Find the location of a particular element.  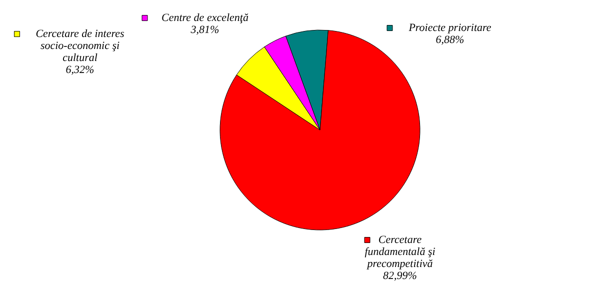

data-label: 82,99% is located at coordinates (400, 276).